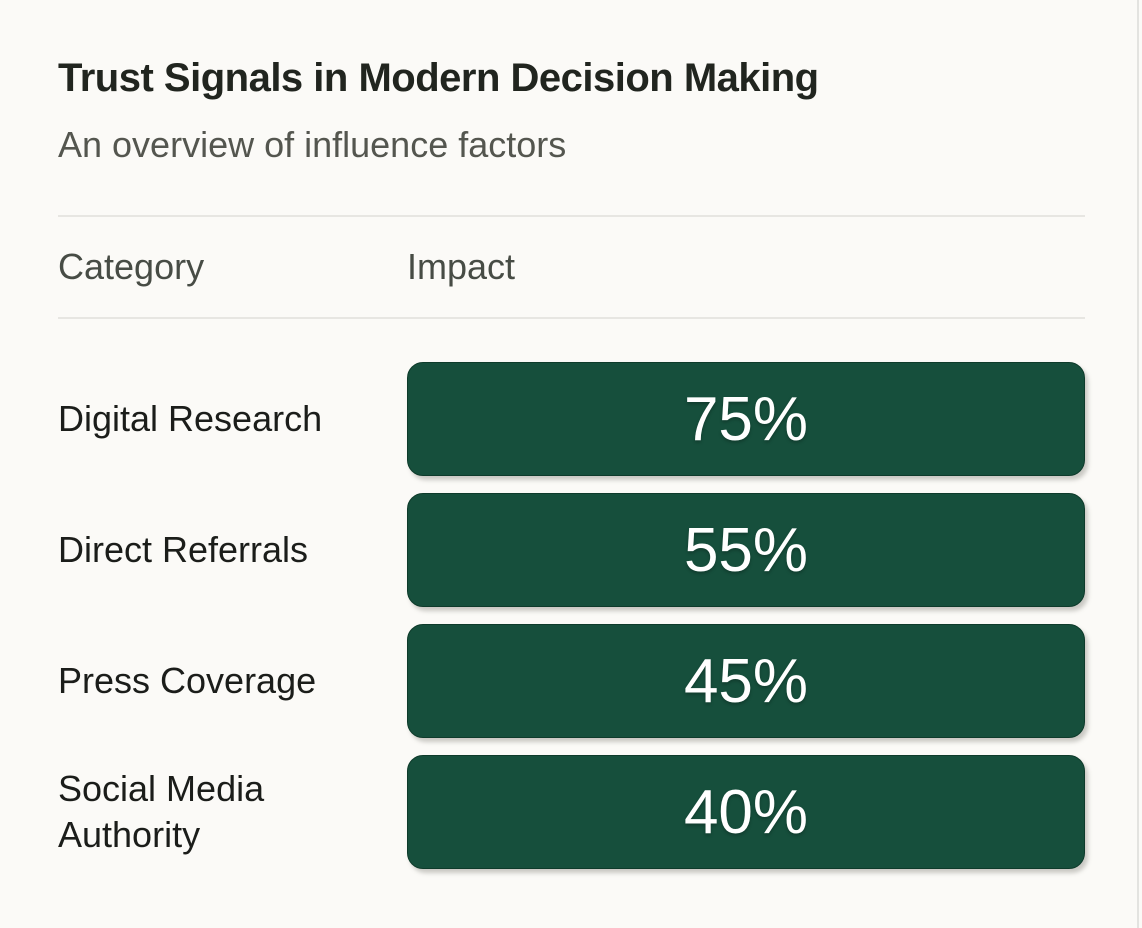  What do you see at coordinates (571, 268) in the screenshot?
I see `table-header-row: Category Impact` at bounding box center [571, 268].